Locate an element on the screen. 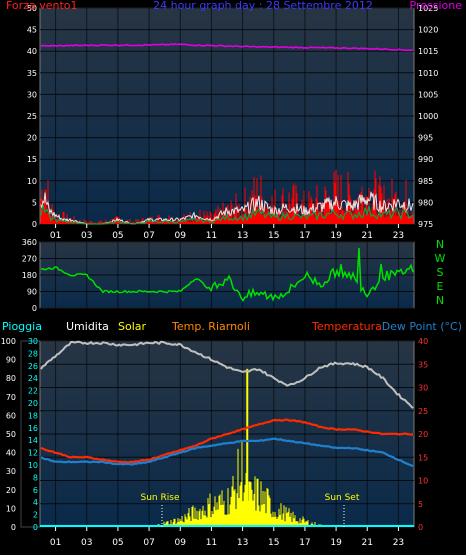 Image resolution: width=466 pixels, height=555 pixels. y-tick-label: 28 is located at coordinates (33, 353).